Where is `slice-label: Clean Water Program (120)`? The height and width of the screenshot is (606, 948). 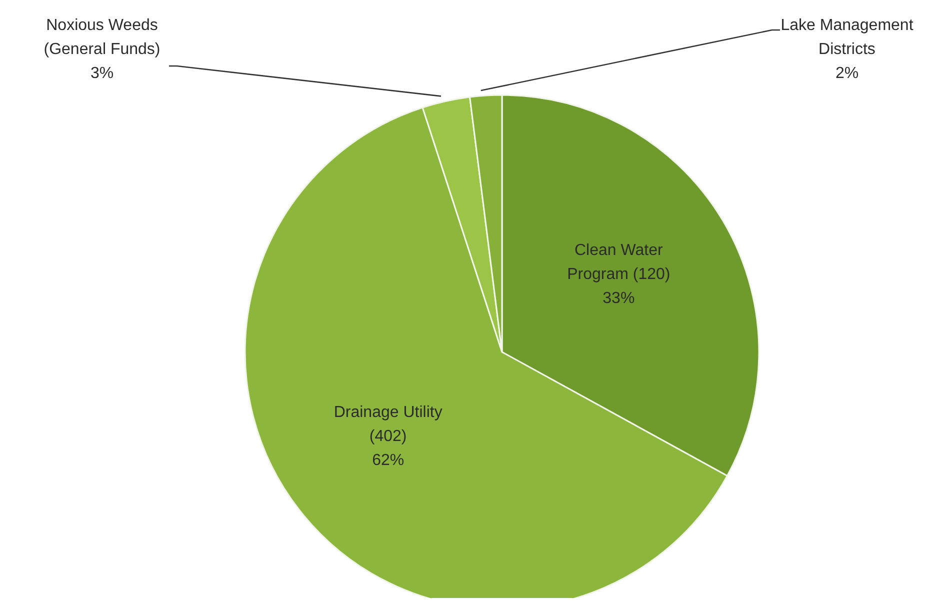
slice-label: Clean Water Program (120) is located at coordinates (618, 263).